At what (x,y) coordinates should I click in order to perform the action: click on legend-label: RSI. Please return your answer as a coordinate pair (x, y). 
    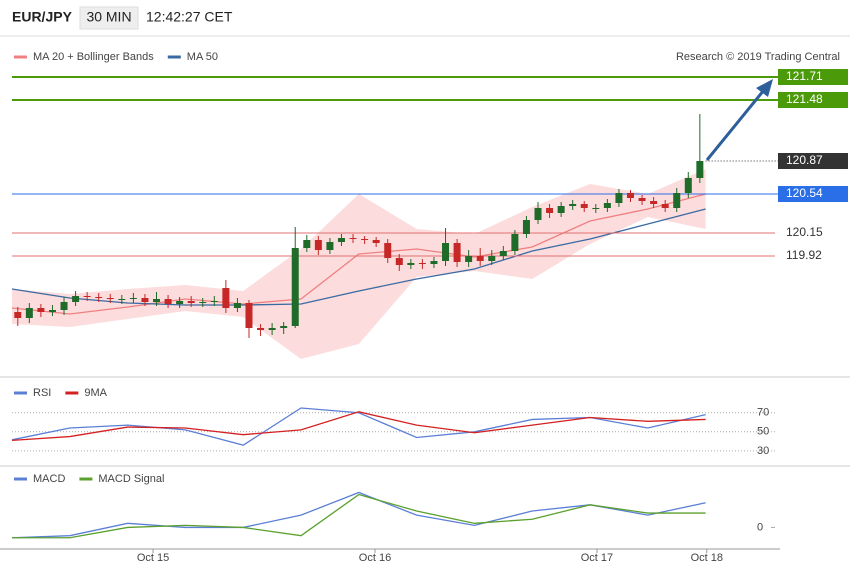
    Looking at the image, I should click on (42, 393).